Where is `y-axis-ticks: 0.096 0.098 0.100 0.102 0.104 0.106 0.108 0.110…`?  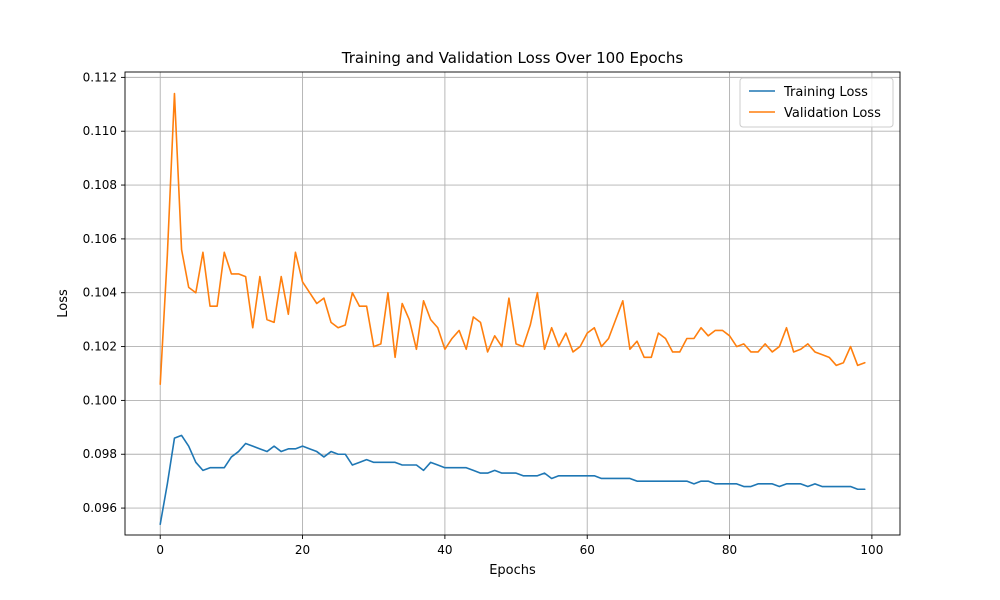 y-axis-ticks: 0.096 0.098 0.100 0.102 0.104 0.106 0.108 0.110… is located at coordinates (104, 292).